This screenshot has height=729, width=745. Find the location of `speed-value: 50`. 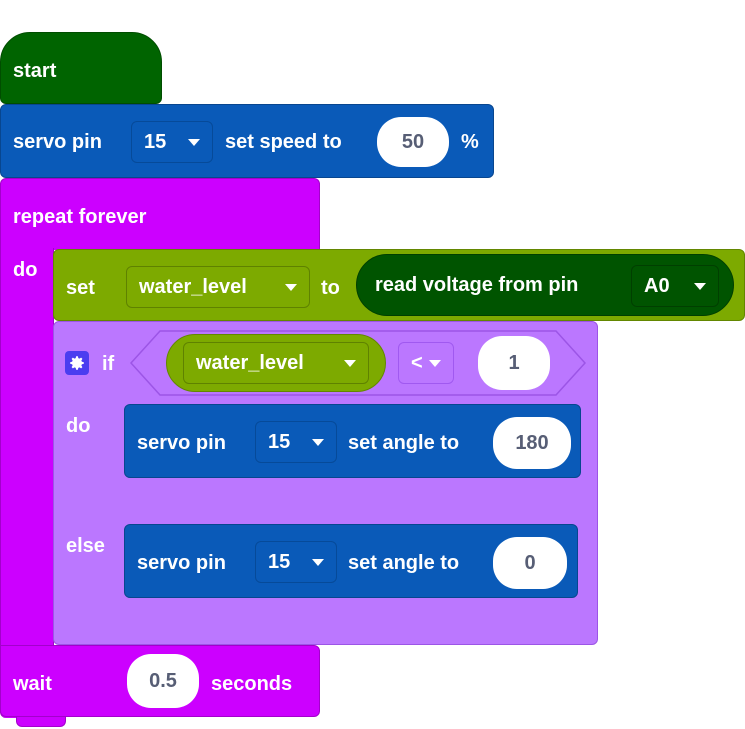

speed-value: 50 is located at coordinates (413, 141).